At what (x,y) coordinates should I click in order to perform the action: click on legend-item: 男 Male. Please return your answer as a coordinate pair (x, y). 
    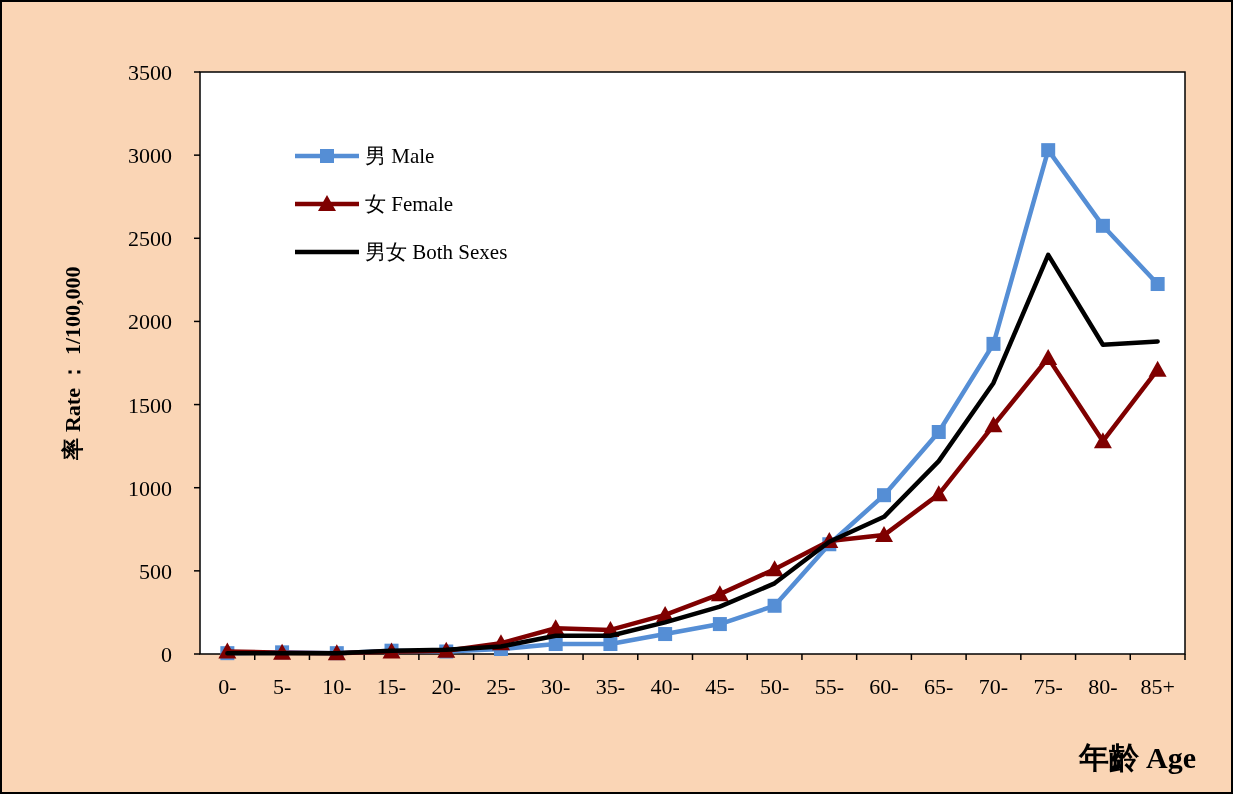
    Looking at the image, I should click on (365, 156).